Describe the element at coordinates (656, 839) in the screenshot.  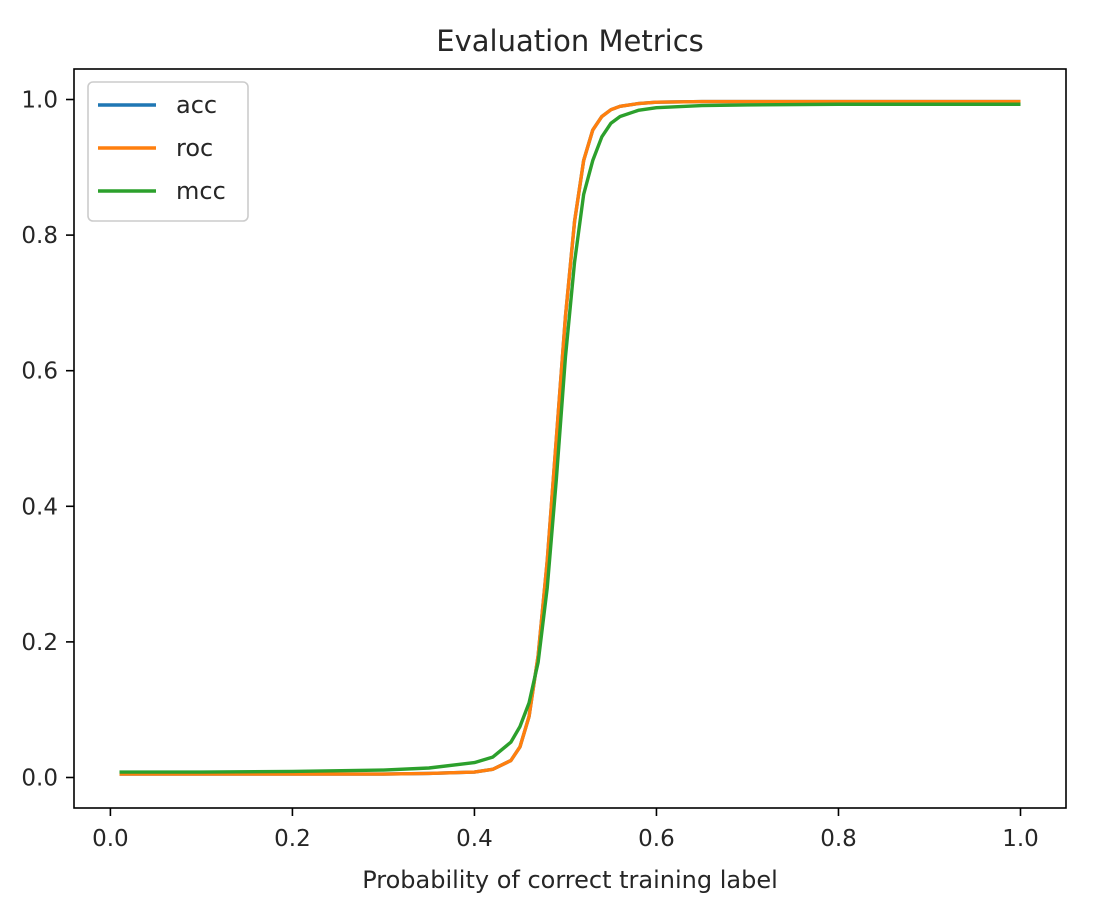
I see `x-tick-label: 0.6` at that location.